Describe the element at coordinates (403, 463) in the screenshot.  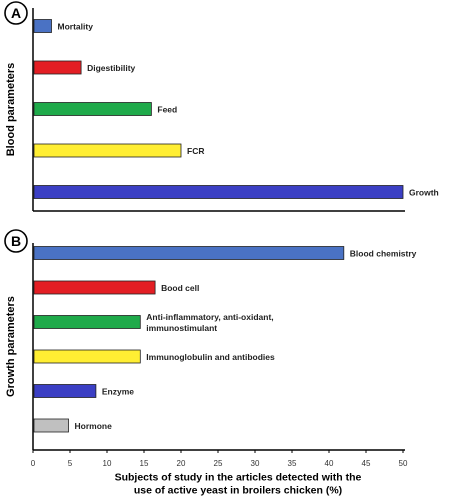
I see `x-tick-label-10: 50` at that location.